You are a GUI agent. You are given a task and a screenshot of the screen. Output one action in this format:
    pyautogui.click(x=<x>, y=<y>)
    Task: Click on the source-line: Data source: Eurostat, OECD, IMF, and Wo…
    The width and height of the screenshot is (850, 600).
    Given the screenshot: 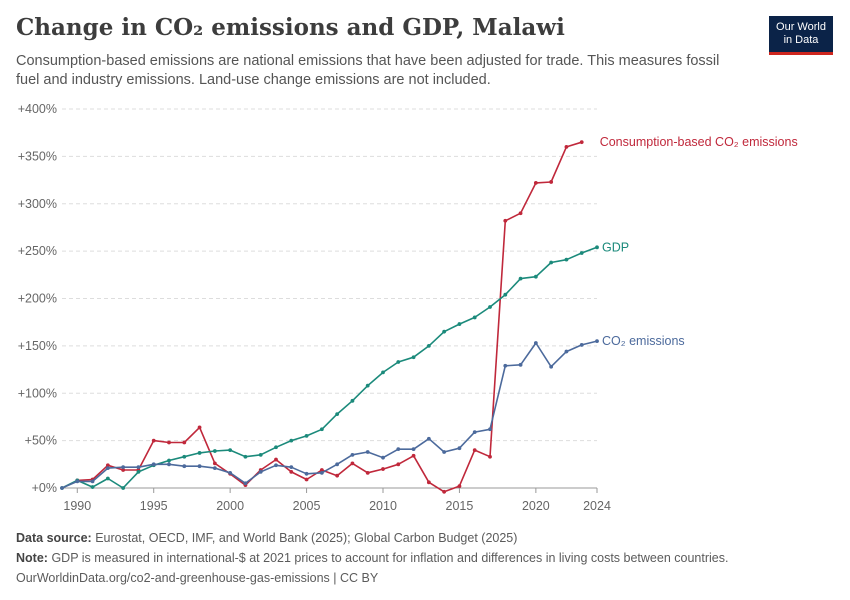 What is the action you would take?
    pyautogui.click(x=372, y=538)
    